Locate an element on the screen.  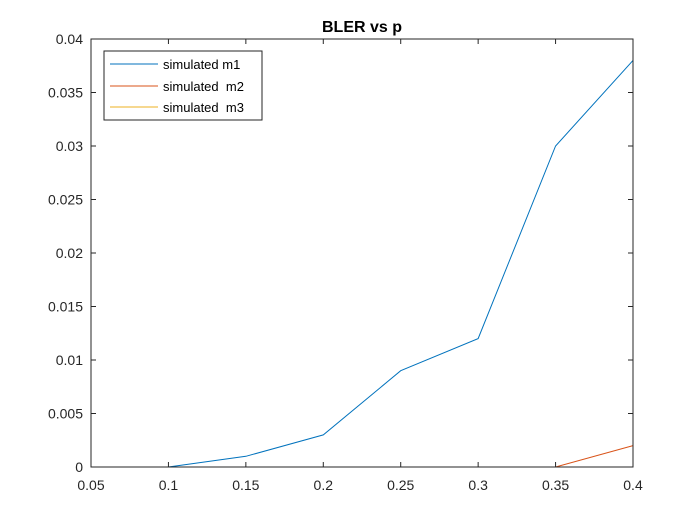
legend-entry: simulated m3 is located at coordinates (177, 107).